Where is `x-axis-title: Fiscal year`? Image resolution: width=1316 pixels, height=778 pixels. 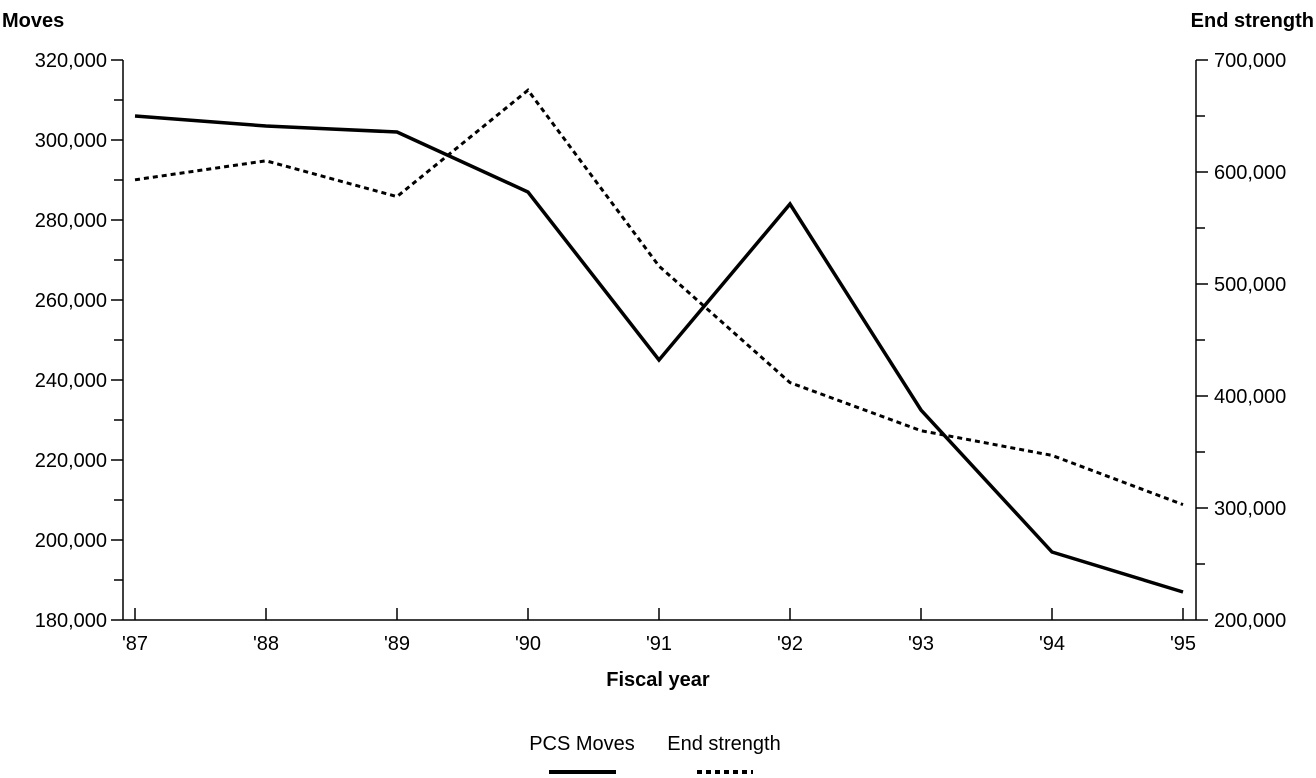
x-axis-title: Fiscal year is located at coordinates (658, 680).